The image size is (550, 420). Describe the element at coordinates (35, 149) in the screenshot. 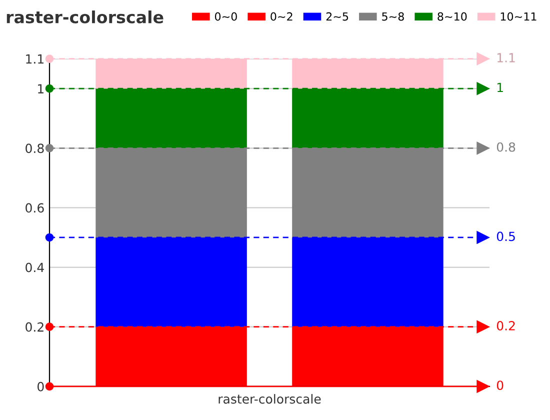

I see `y-tick-label: 0.8` at that location.